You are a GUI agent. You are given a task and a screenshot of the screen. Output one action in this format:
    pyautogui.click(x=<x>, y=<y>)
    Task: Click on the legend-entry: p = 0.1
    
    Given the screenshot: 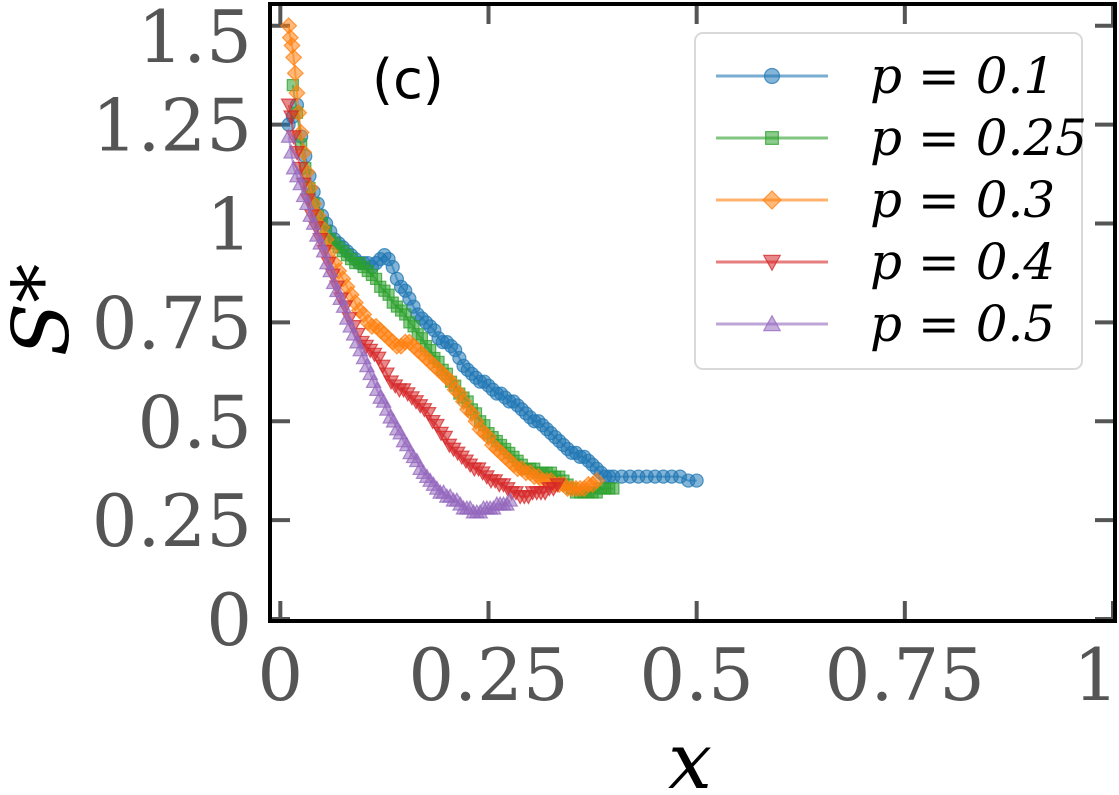 What is the action you would take?
    pyautogui.click(x=885, y=76)
    